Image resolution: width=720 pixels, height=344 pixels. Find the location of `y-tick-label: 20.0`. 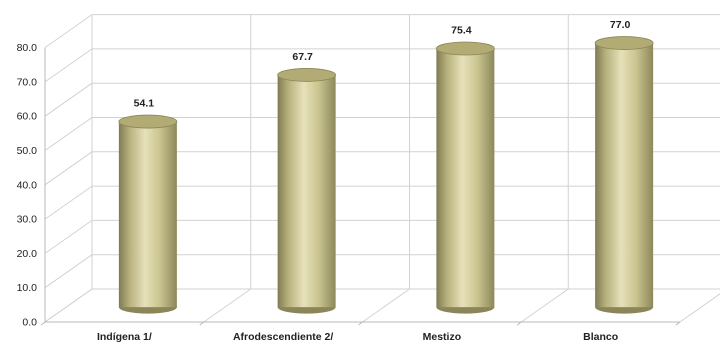

y-tick-label: 20.0 is located at coordinates (27, 254).